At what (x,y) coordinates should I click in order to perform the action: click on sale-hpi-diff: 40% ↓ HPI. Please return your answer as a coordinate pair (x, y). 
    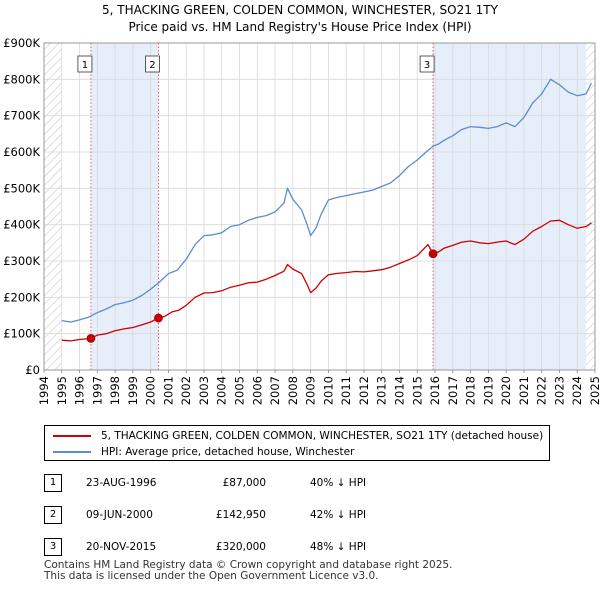
    Looking at the image, I should click on (338, 483).